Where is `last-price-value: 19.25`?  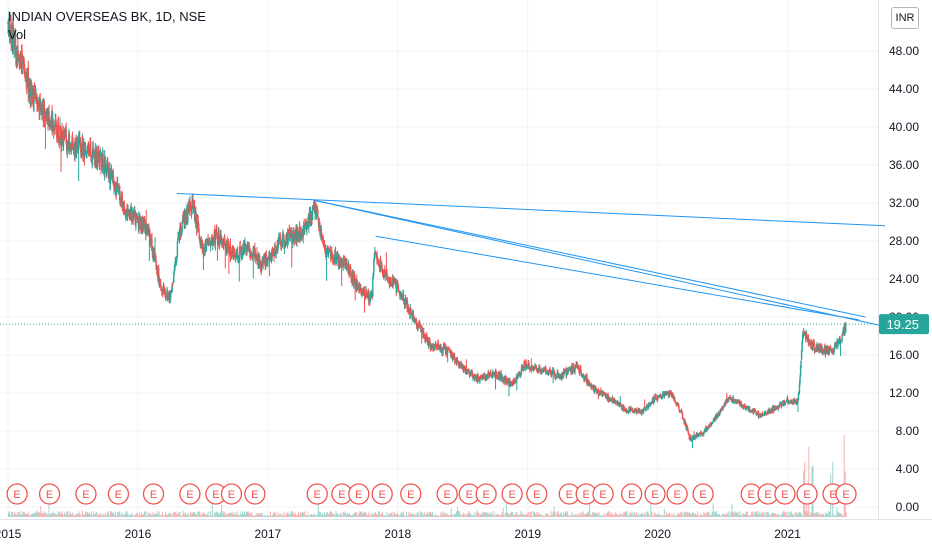
last-price-value: 19.25 is located at coordinates (902, 324).